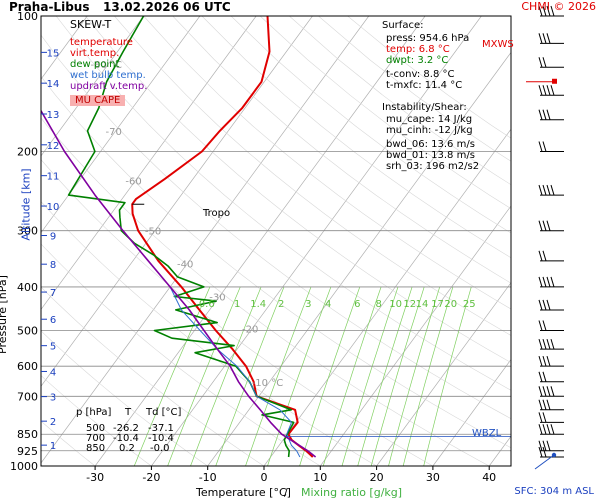 This screenshot has height=500, width=600. I want to click on mixing-ratio-label: 1.4, so click(258, 304).